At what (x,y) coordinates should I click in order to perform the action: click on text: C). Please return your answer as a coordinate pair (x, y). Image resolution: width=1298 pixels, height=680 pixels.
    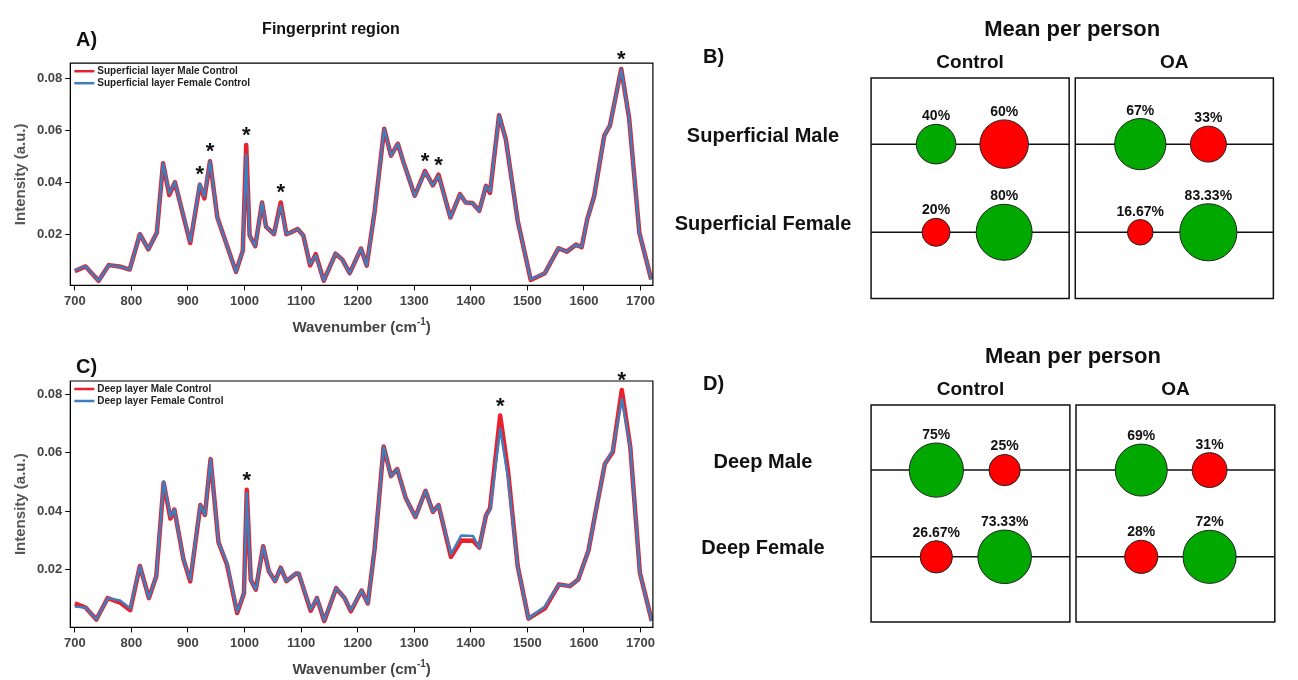
    Looking at the image, I should click on (87, 366).